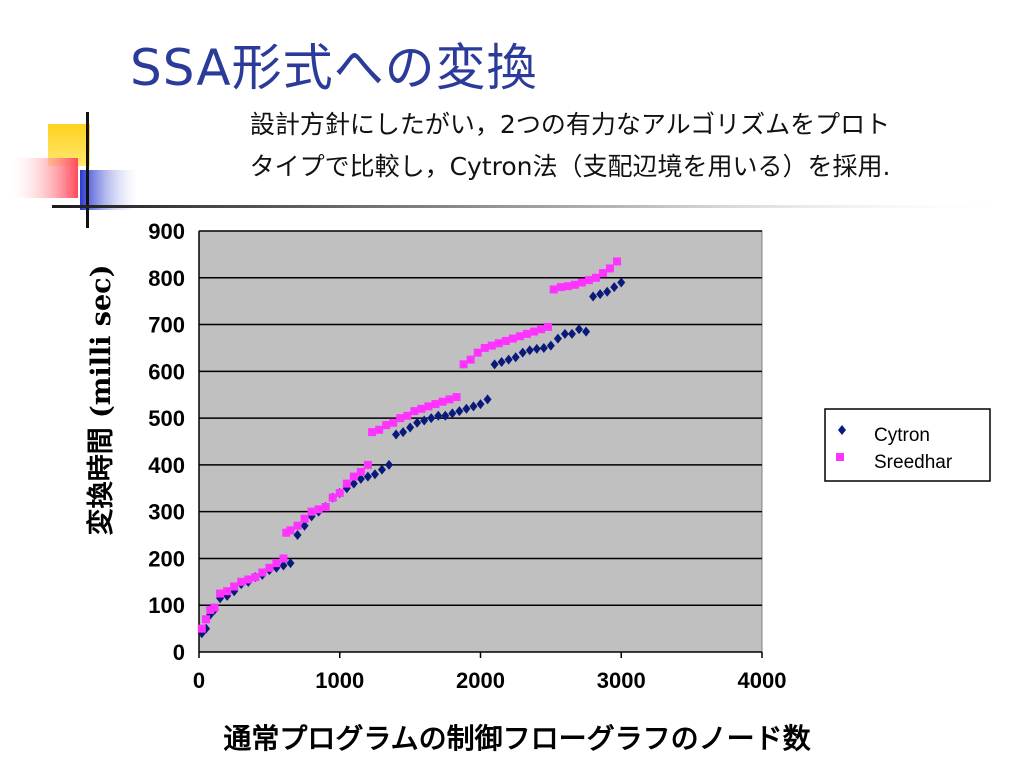 The image size is (1024, 768). Describe the element at coordinates (179, 652) in the screenshot. I see `y-tick-0: 0` at that location.